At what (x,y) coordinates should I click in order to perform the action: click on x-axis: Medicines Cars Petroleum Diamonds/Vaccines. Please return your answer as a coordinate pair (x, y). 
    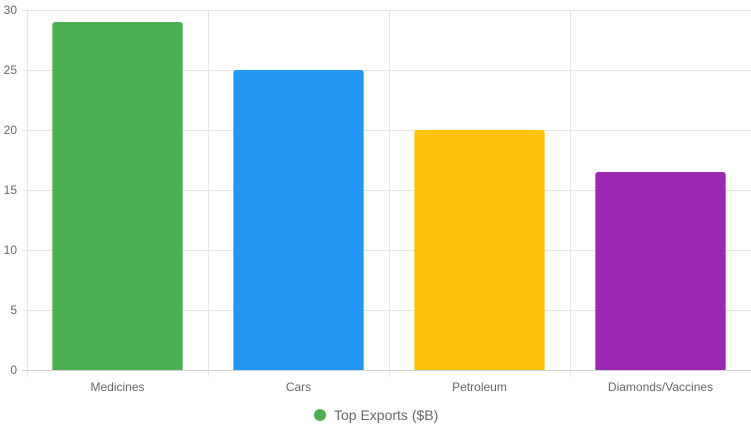
    Looking at the image, I should click on (401, 387).